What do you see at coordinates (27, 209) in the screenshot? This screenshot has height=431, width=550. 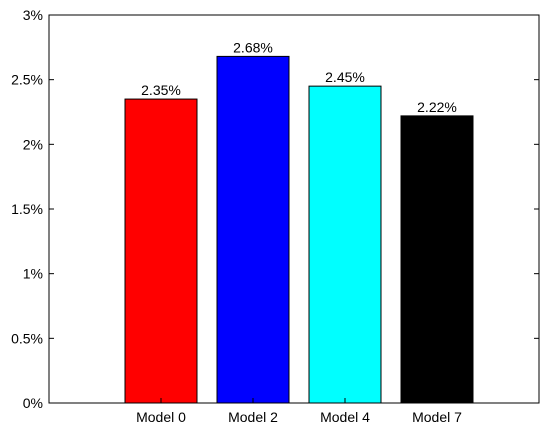 I see `y-tick-label: 1.5%` at bounding box center [27, 209].